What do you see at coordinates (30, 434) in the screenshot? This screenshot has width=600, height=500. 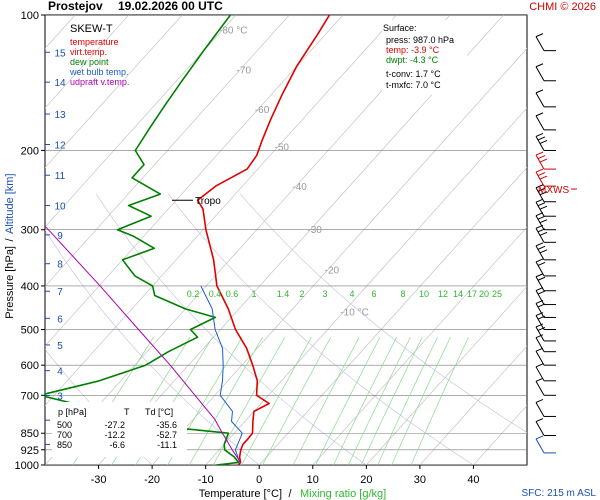 I see `pressure-tick-label: 850` at bounding box center [30, 434].